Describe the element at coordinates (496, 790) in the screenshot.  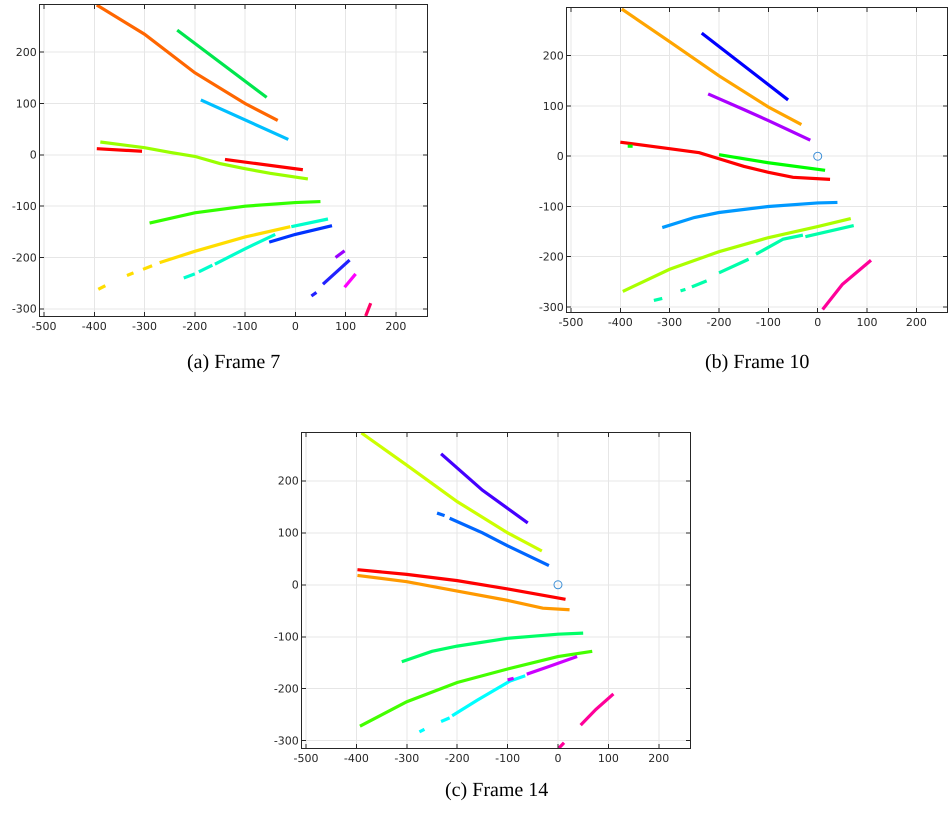
I see `text: (c) Frame 14` at that location.